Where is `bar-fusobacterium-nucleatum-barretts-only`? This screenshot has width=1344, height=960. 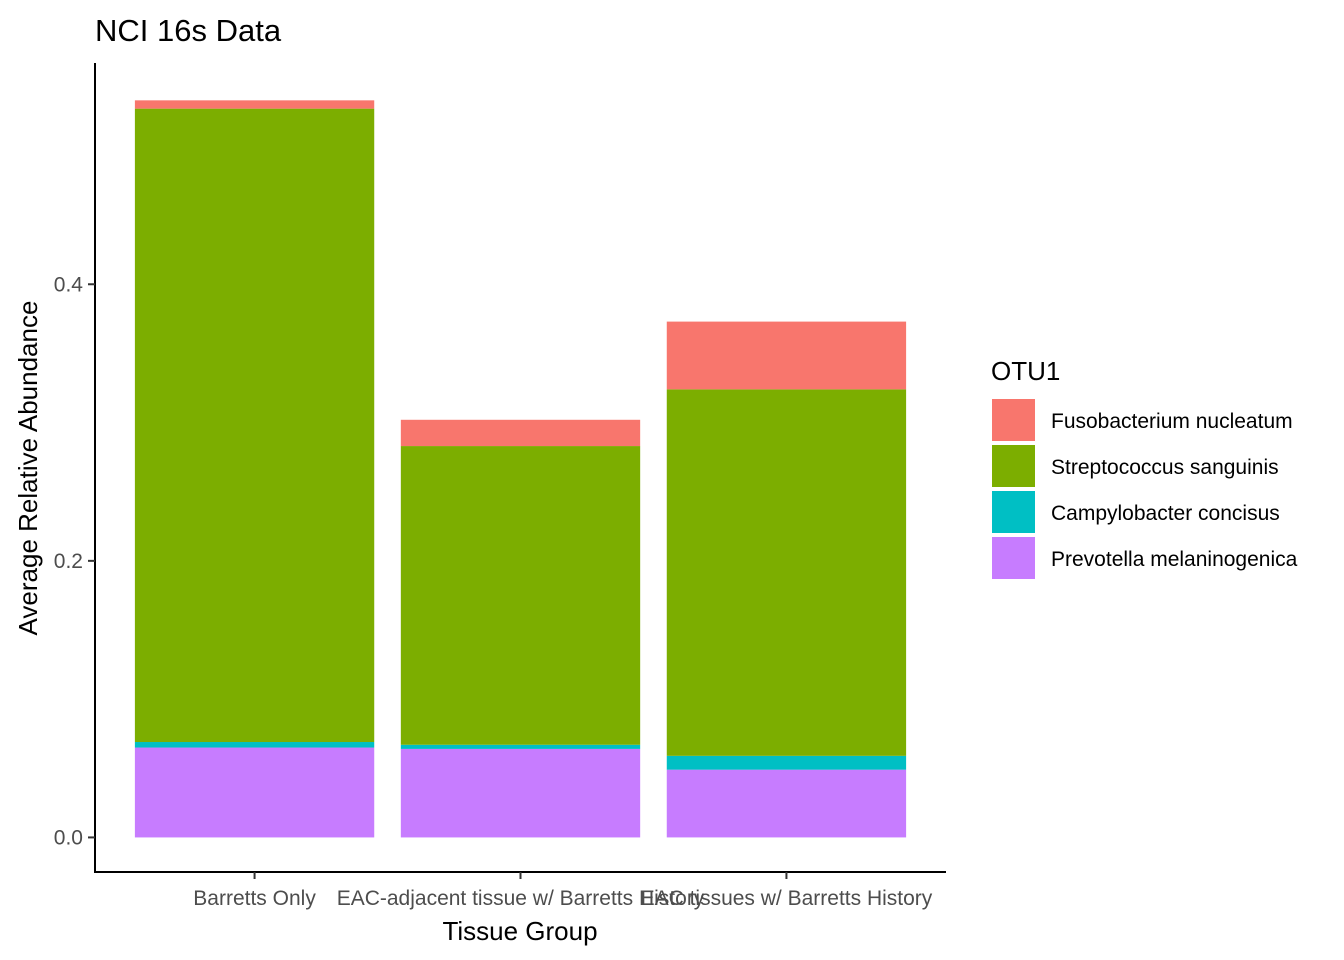 bar-fusobacterium-nucleatum-barretts-only is located at coordinates (254, 104).